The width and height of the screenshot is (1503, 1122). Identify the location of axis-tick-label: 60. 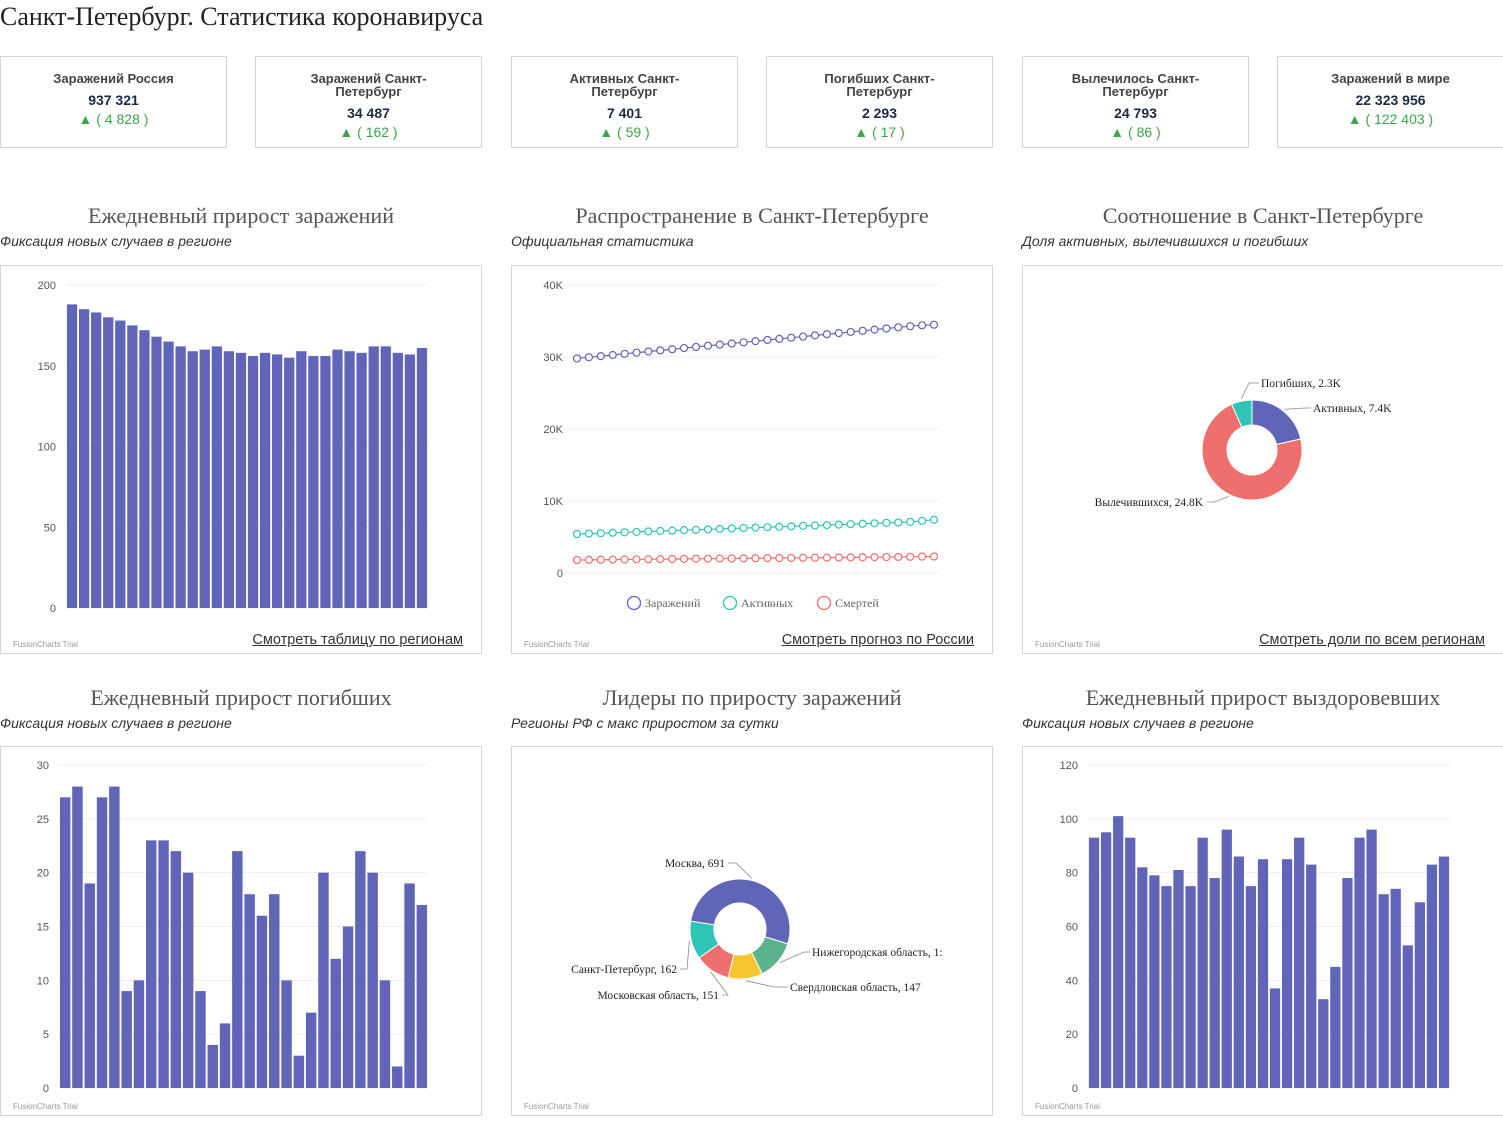
(1072, 928).